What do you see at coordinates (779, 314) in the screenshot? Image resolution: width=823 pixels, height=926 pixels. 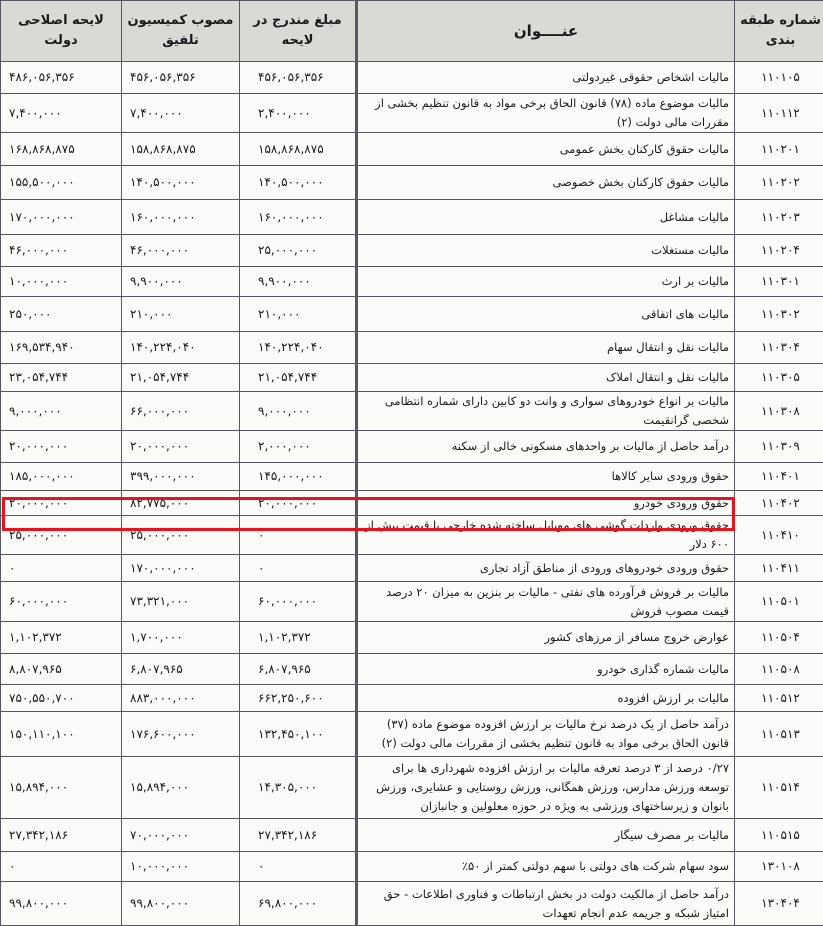 I see `row-code: ۱۱۰۳۰۲` at bounding box center [779, 314].